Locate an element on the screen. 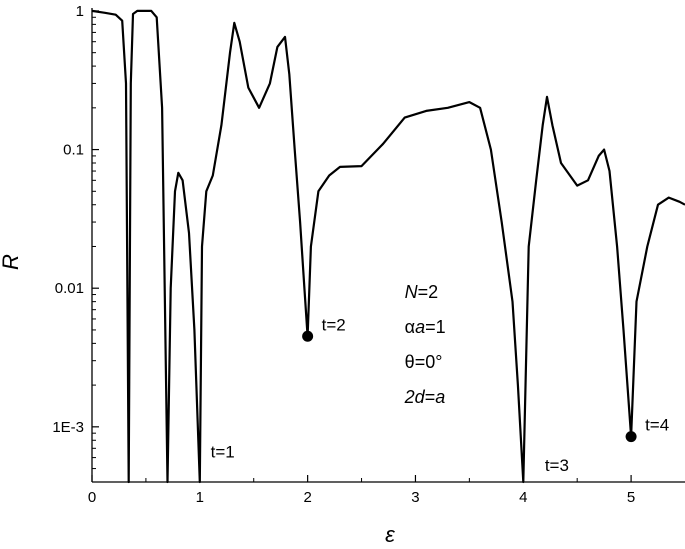  y-tick-label: 1 is located at coordinates (80, 11).